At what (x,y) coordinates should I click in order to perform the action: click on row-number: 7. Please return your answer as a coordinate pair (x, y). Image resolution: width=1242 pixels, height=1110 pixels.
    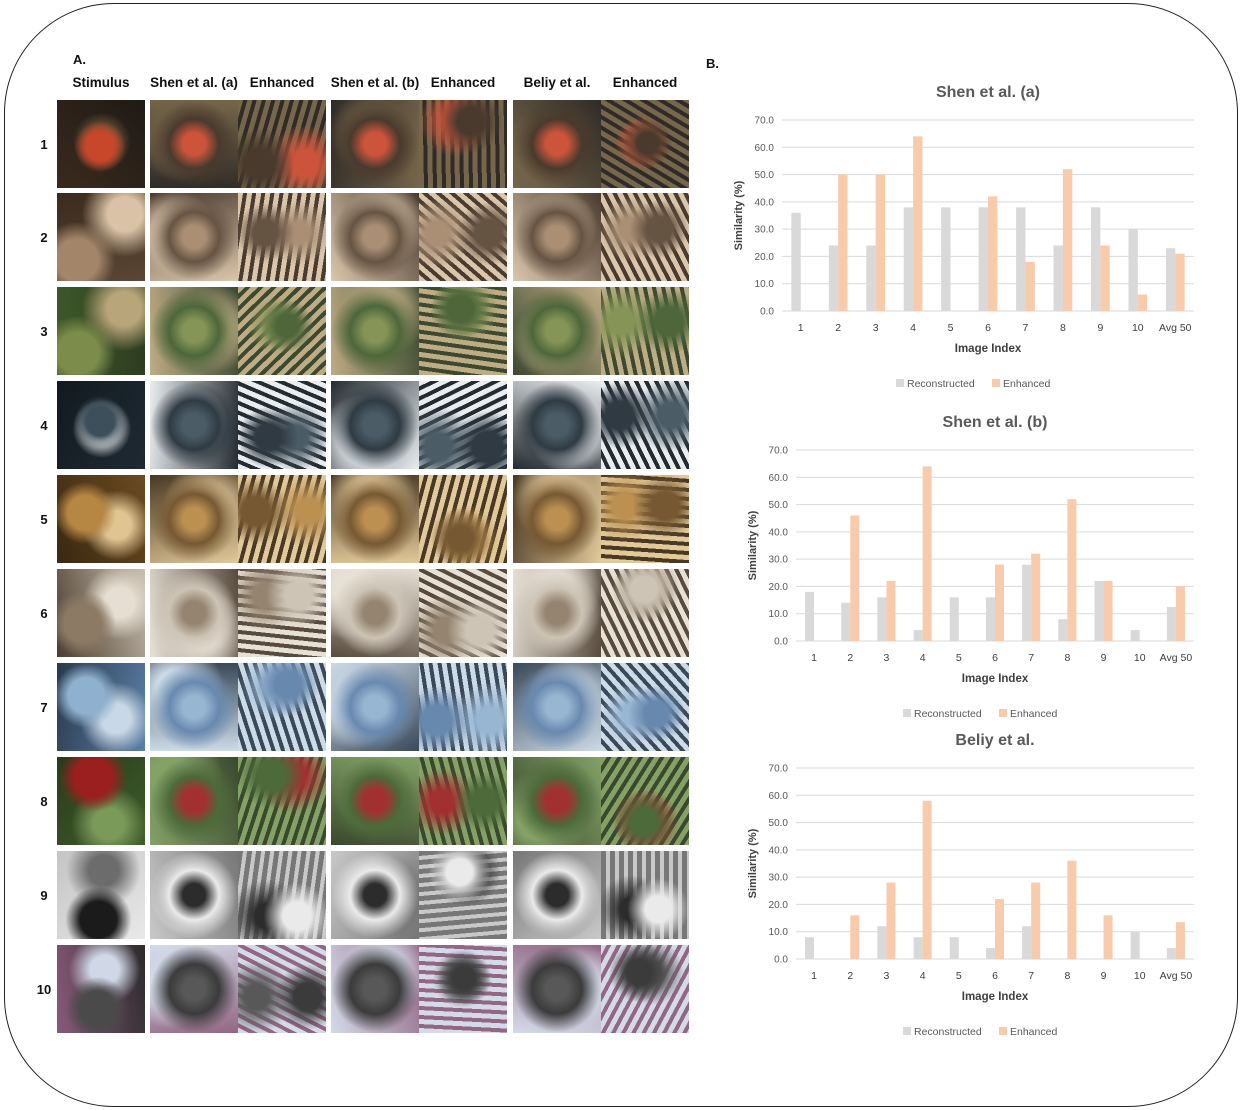
    Looking at the image, I should click on (44, 707).